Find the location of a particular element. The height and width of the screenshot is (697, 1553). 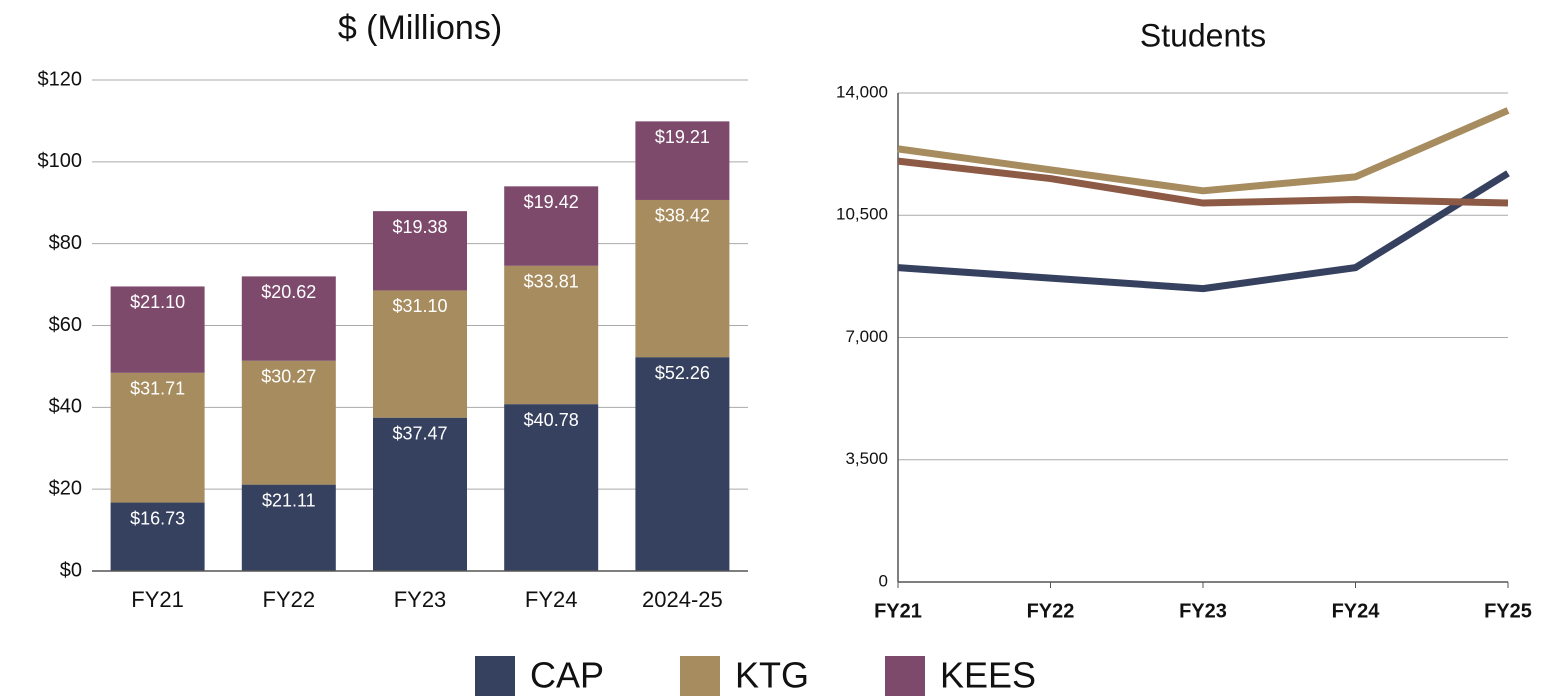

data-label: $21.10 is located at coordinates (157, 302).